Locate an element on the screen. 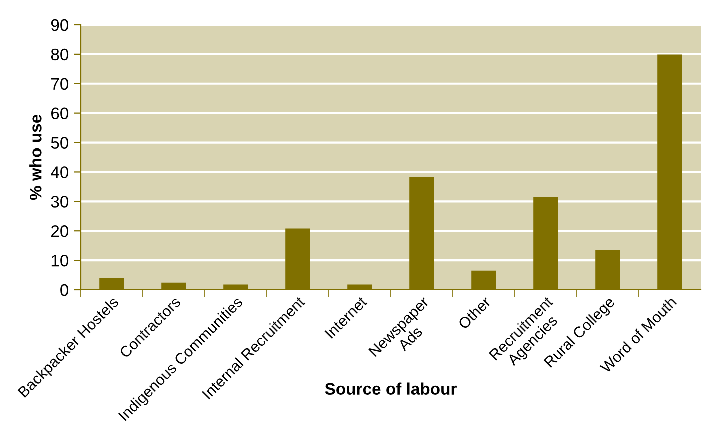  x-axis-title: Source of labour is located at coordinates (391, 388).